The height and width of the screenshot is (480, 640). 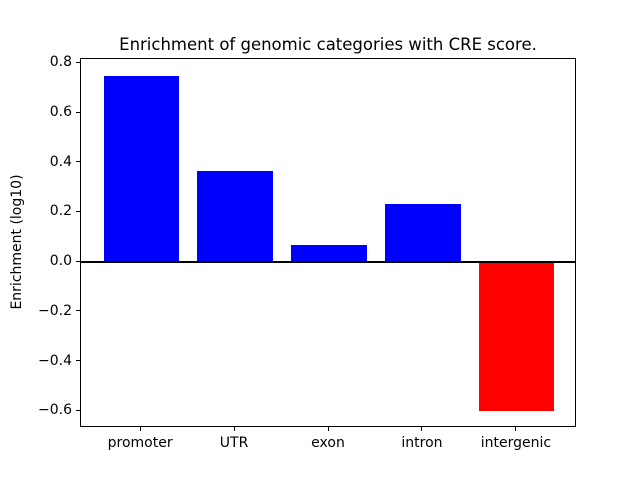 What do you see at coordinates (78, 62) in the screenshot?
I see `y-tick-mark-0.8` at bounding box center [78, 62].